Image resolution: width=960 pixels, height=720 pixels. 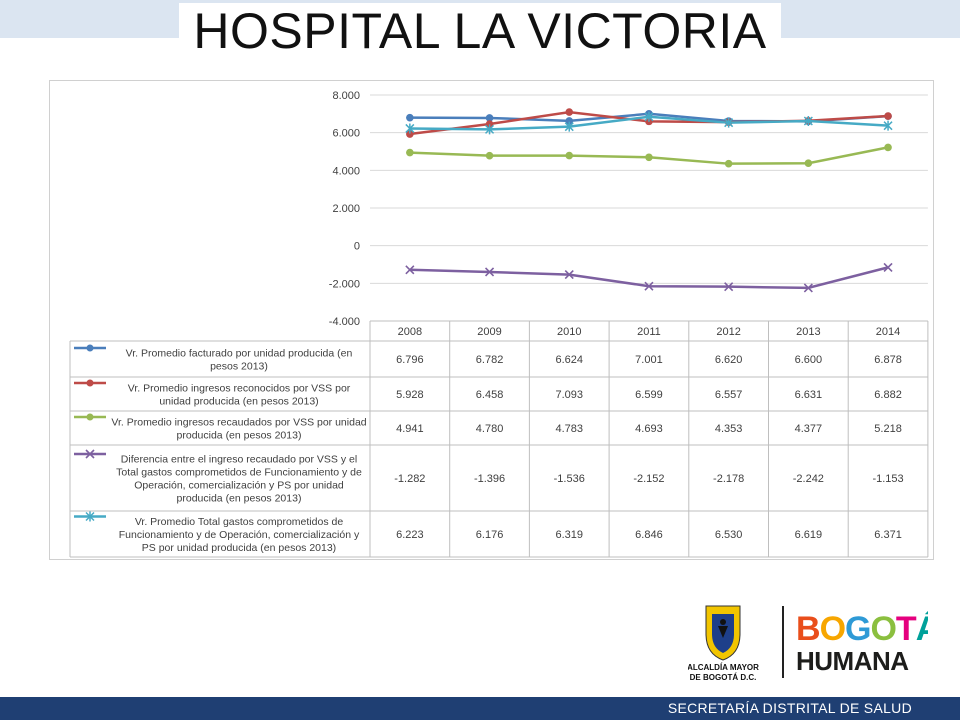 I want to click on data-value-label: 5.928, so click(x=410, y=395).